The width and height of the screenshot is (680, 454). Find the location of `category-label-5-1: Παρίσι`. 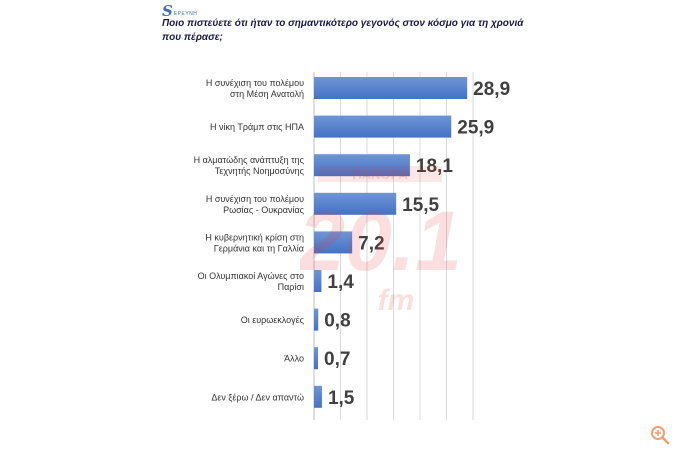

category-label-5-1: Παρίσι is located at coordinates (291, 287).